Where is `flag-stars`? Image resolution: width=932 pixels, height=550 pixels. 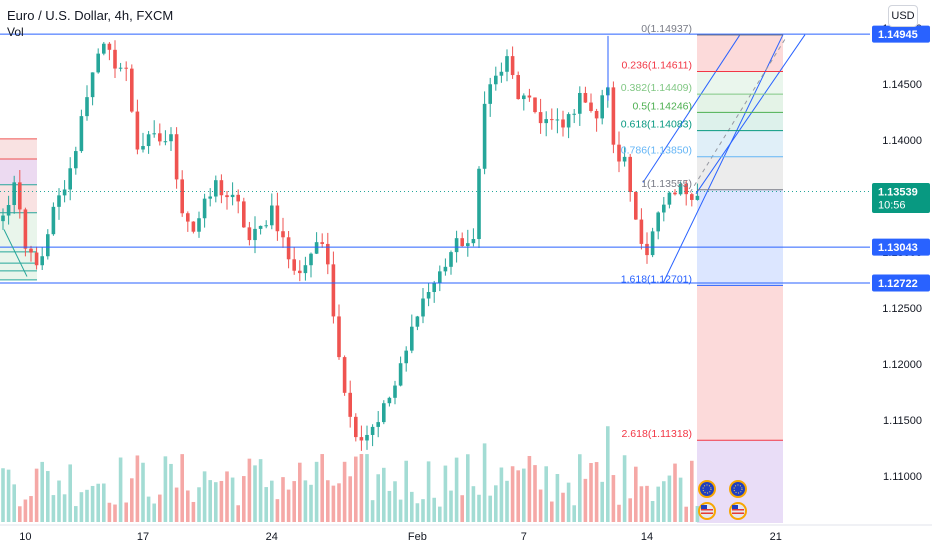
flag-stars is located at coordinates (738, 489).